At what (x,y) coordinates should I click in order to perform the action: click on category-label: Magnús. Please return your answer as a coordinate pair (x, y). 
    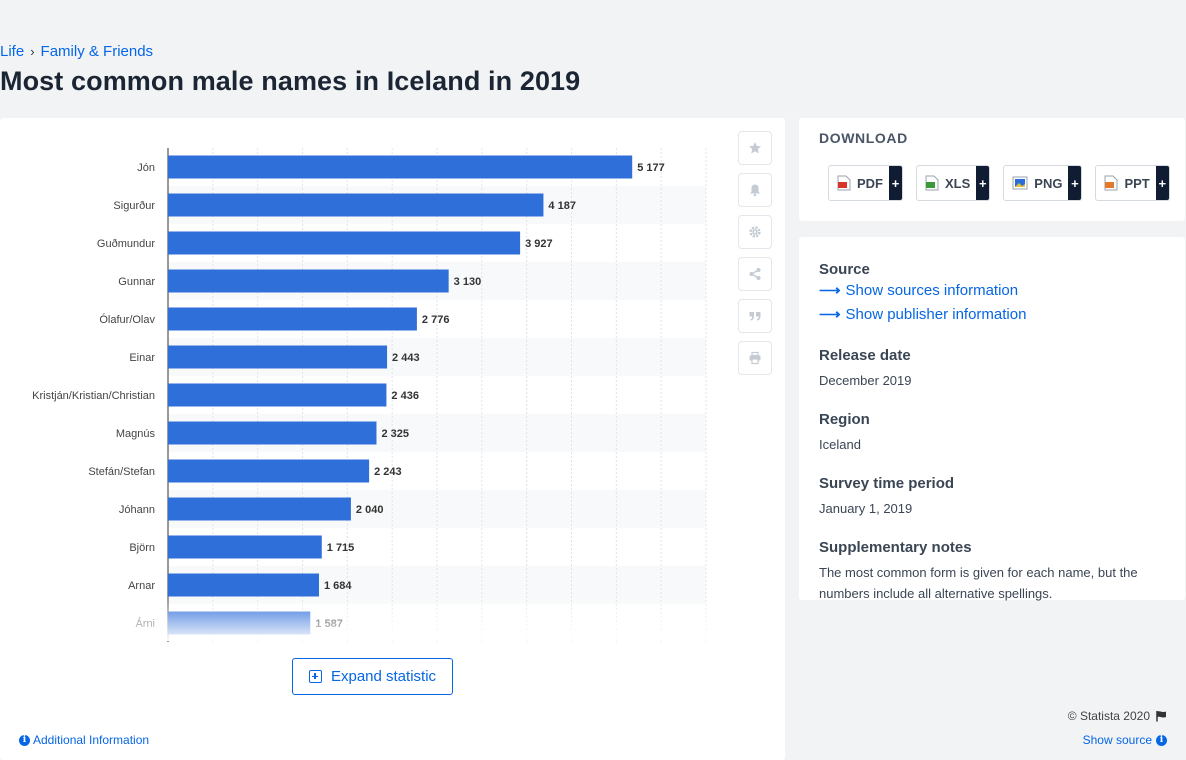
    Looking at the image, I should click on (136, 434).